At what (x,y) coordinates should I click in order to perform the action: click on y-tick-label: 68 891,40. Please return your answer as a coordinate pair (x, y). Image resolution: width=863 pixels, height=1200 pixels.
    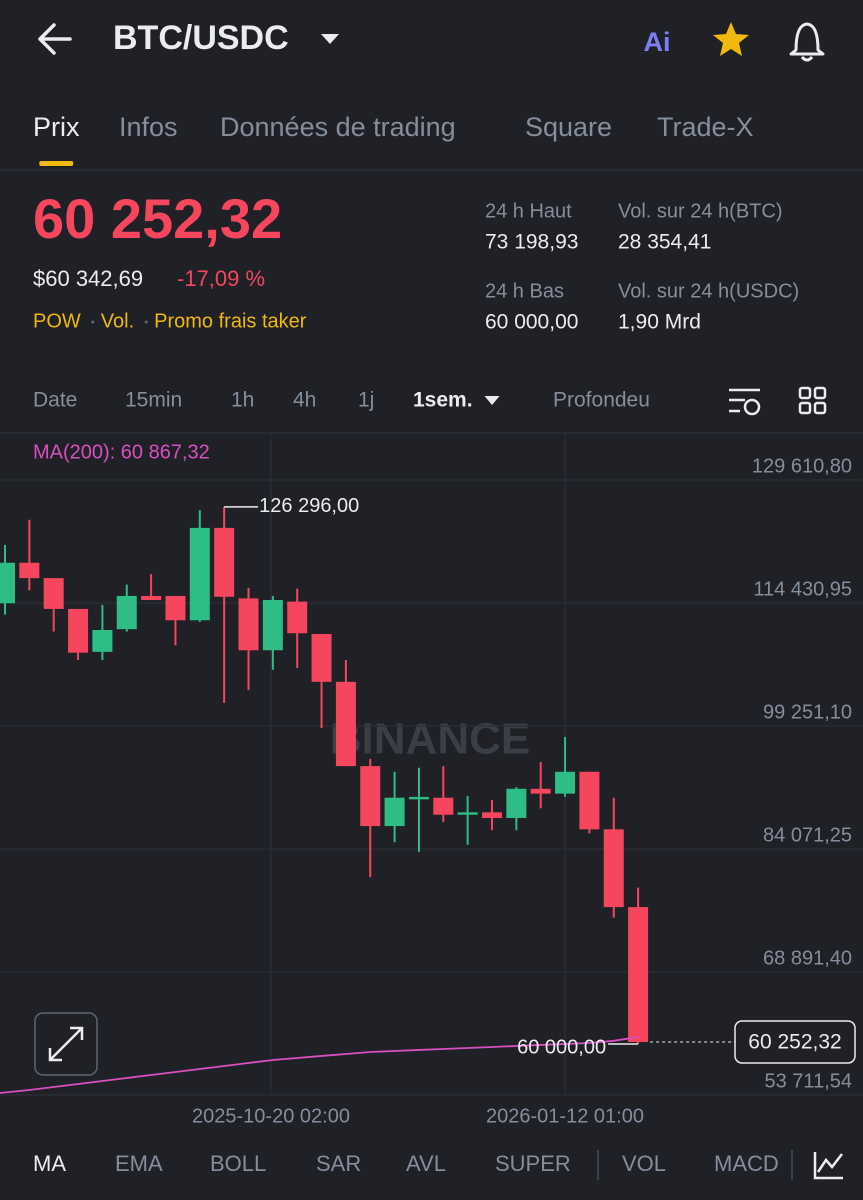
    Looking at the image, I should click on (807, 958).